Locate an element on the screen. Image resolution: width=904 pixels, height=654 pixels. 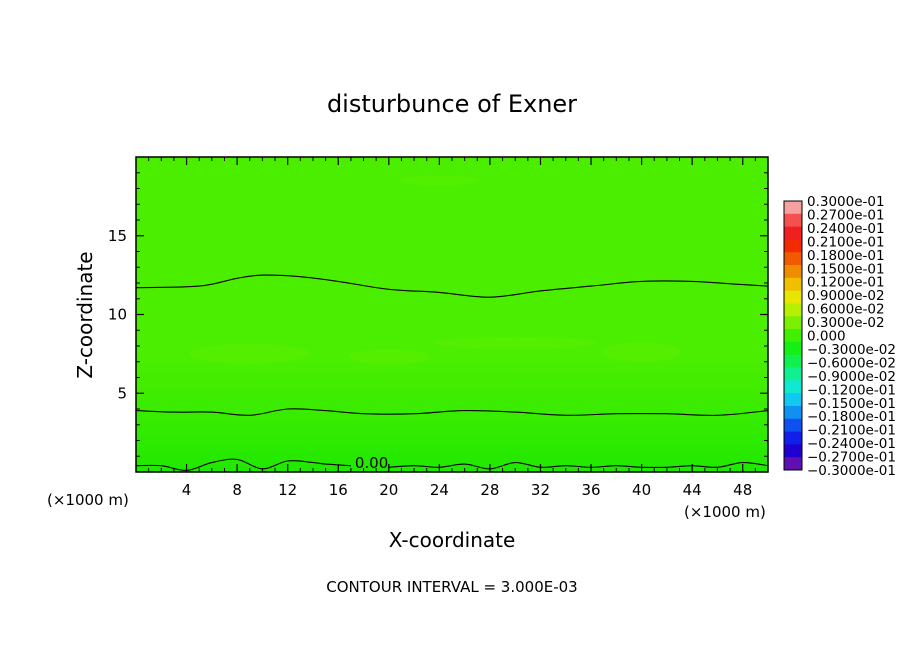
x-tick-label: 12 is located at coordinates (287, 490).